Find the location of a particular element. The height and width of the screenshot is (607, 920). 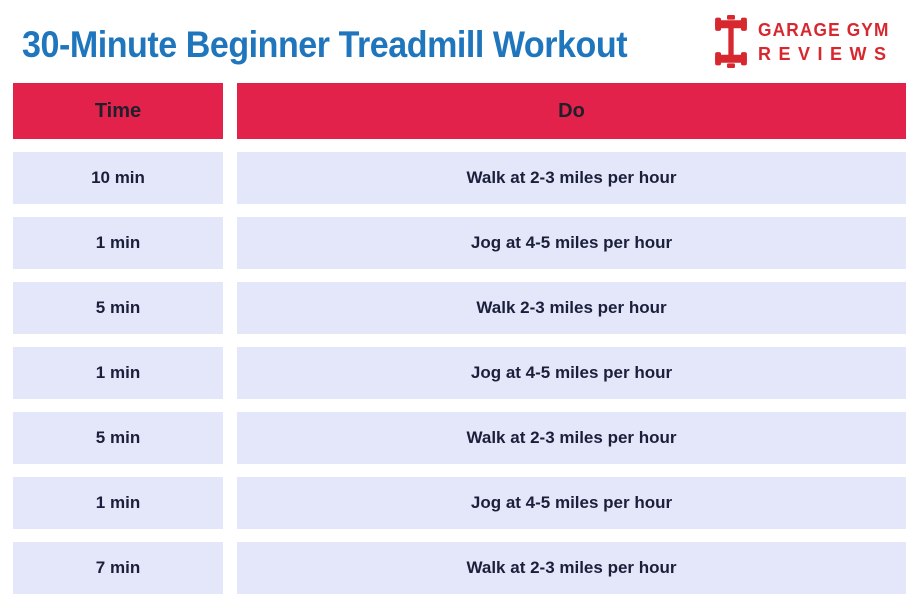

table-row: 5 min Walk 2-3 miles per hour is located at coordinates (459, 308).